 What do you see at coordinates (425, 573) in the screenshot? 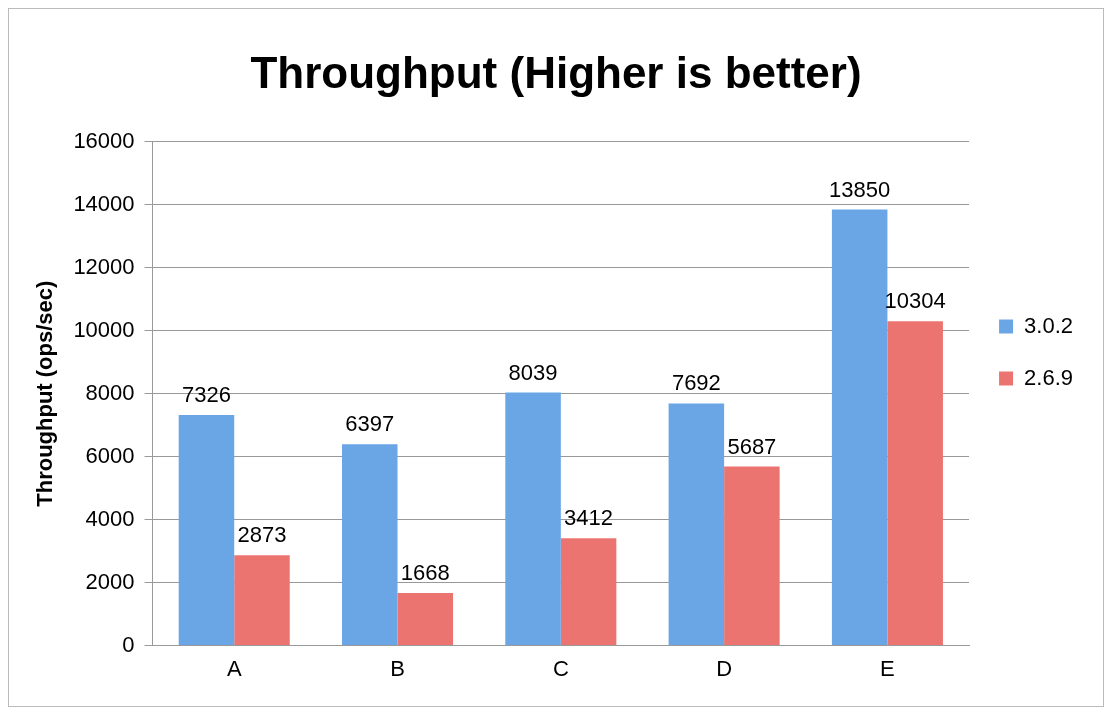
I see `data-label: 1668` at bounding box center [425, 573].